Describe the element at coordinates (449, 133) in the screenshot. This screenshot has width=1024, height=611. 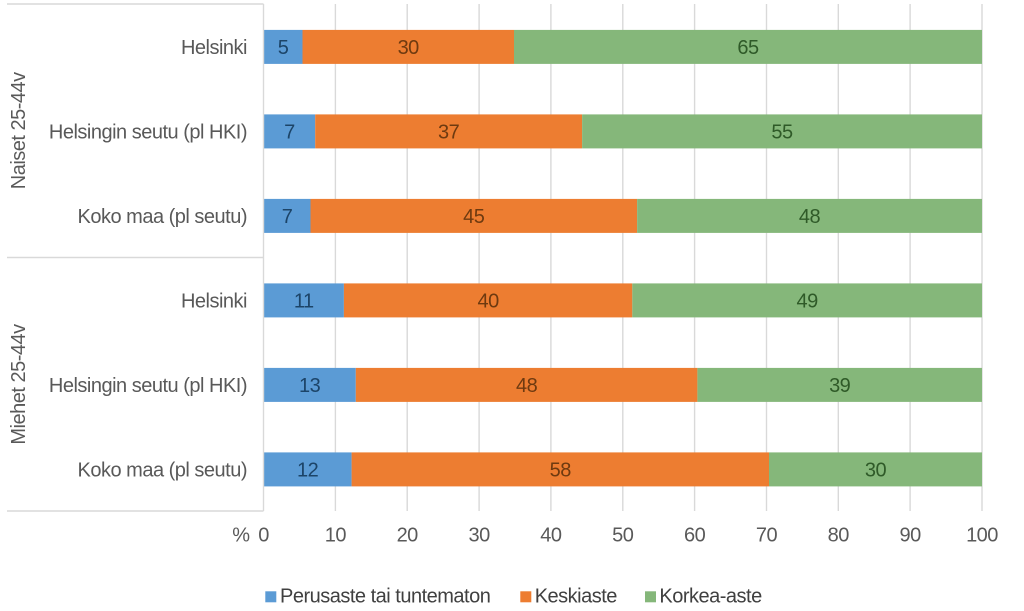
I see `svg-text: 37` at that location.